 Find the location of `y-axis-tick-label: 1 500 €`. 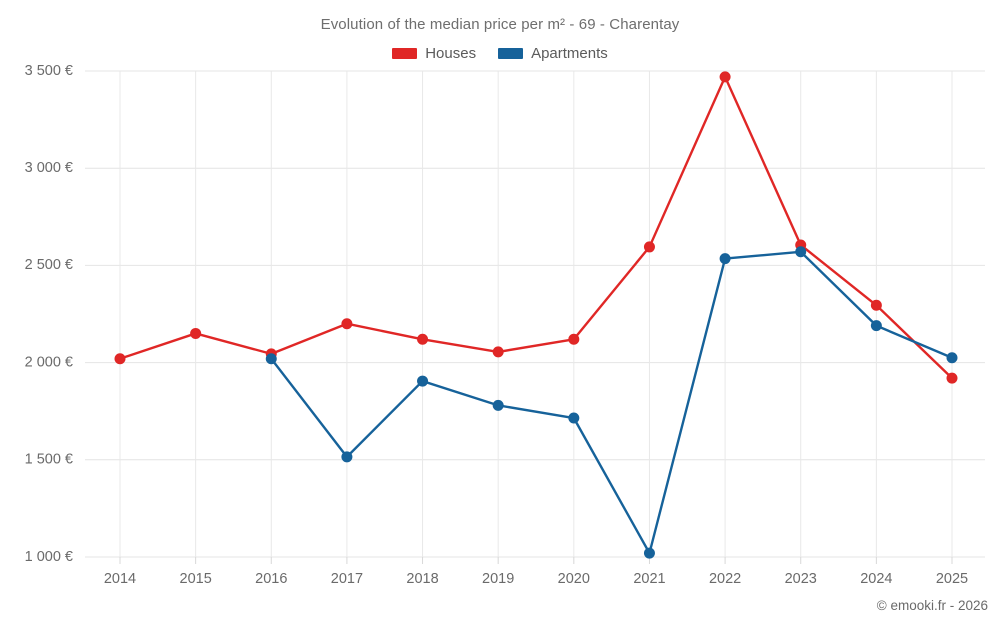

y-axis-tick-label: 1 500 € is located at coordinates (49, 460).